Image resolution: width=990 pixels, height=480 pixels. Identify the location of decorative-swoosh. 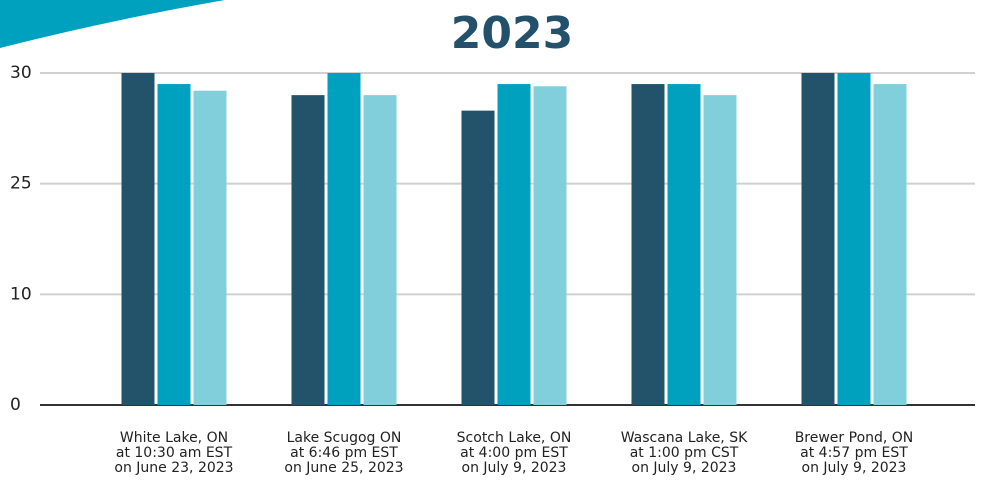
(112, 24).